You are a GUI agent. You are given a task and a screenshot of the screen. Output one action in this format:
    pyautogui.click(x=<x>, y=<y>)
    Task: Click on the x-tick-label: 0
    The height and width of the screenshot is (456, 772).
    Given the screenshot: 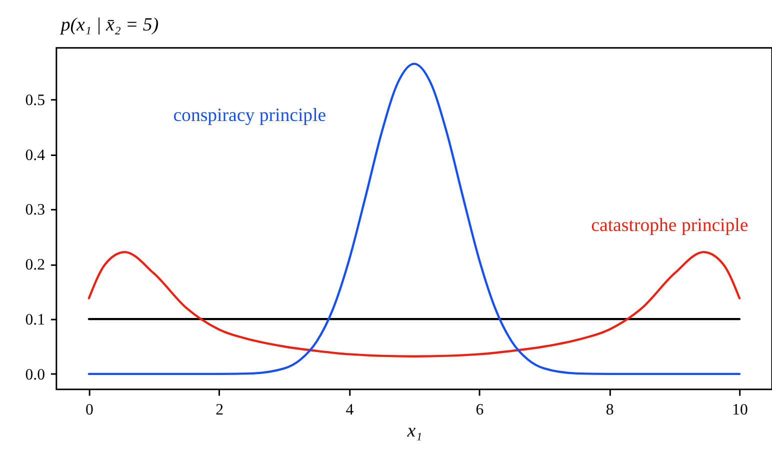 What is the action you would take?
    pyautogui.click(x=89, y=410)
    